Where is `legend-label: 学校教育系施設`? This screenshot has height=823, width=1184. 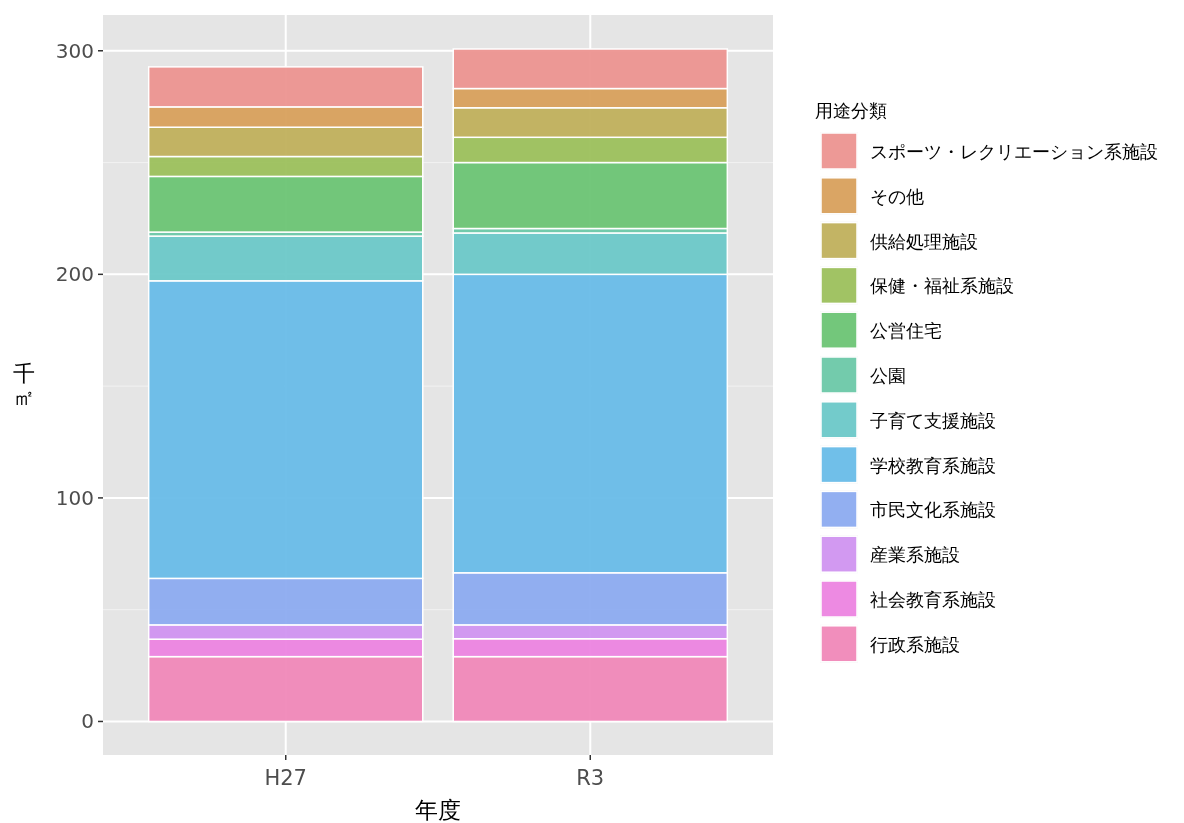 legend-label: 学校教育系施設 is located at coordinates (933, 465).